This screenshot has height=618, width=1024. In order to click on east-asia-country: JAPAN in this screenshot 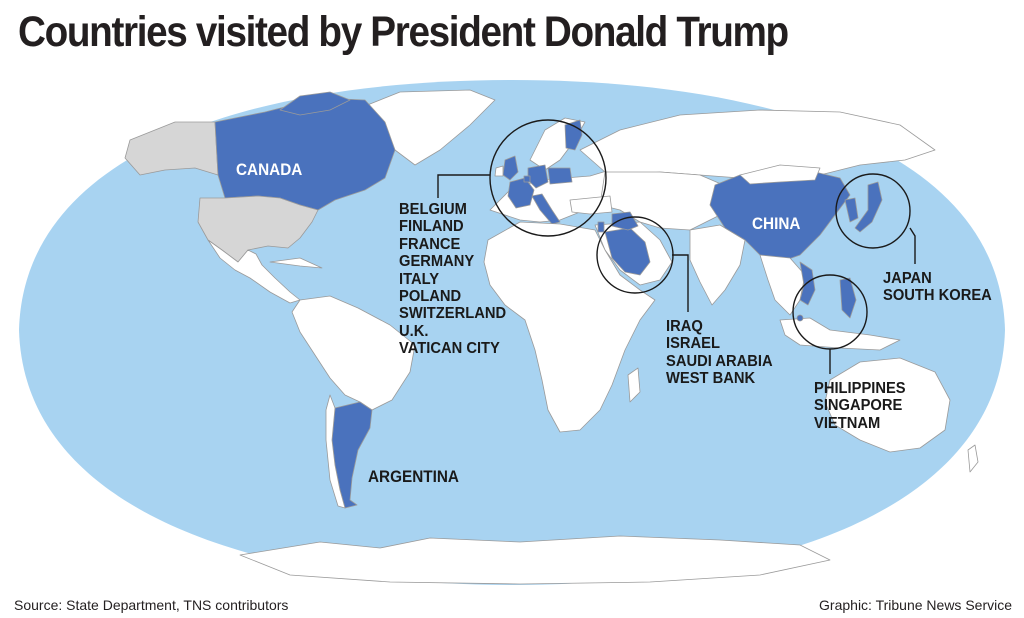, I will do `click(907, 278)`.